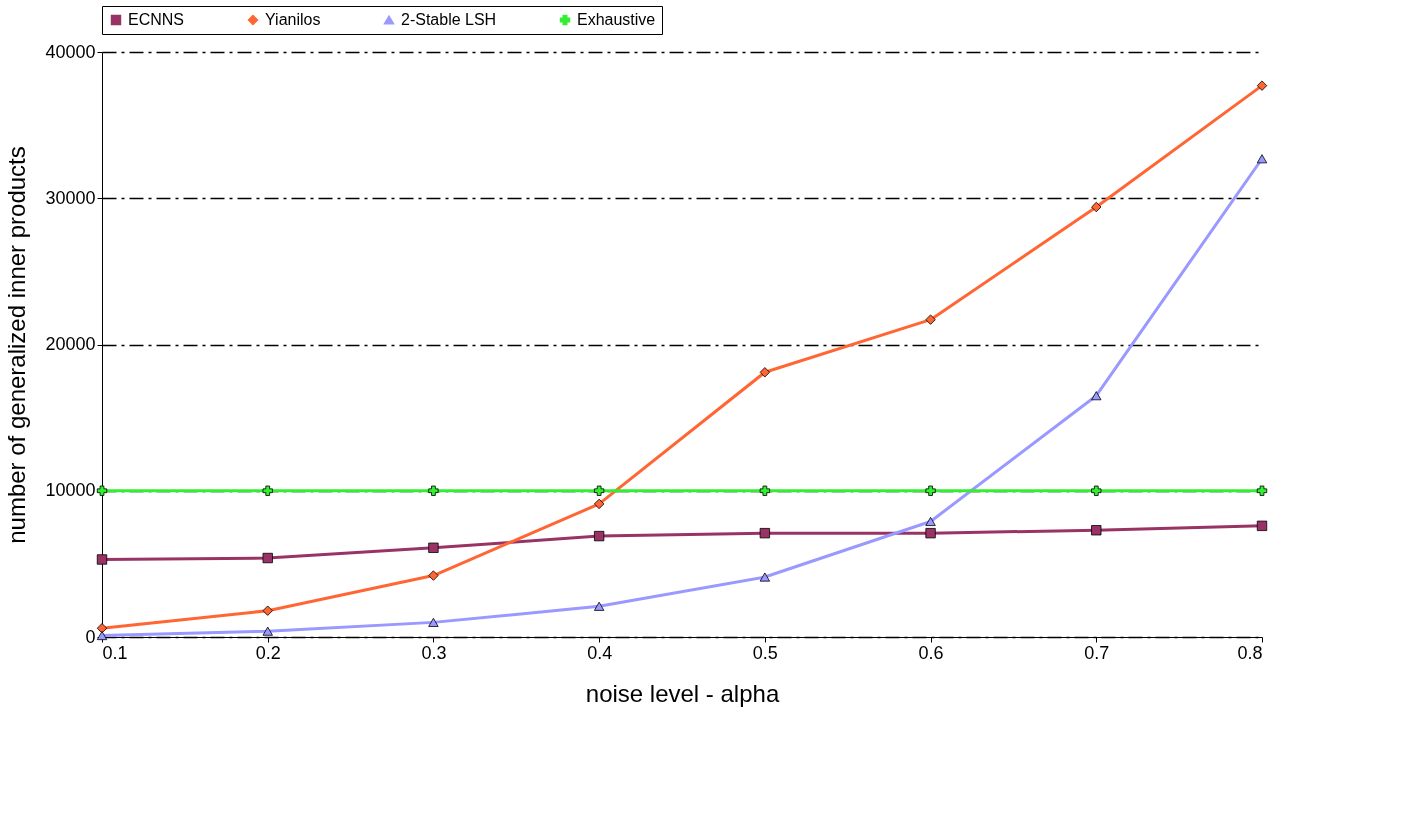 Image resolution: width=1406 pixels, height=820 pixels. What do you see at coordinates (682, 693) in the screenshot?
I see `x-axis-title: noise level - alpha` at bounding box center [682, 693].